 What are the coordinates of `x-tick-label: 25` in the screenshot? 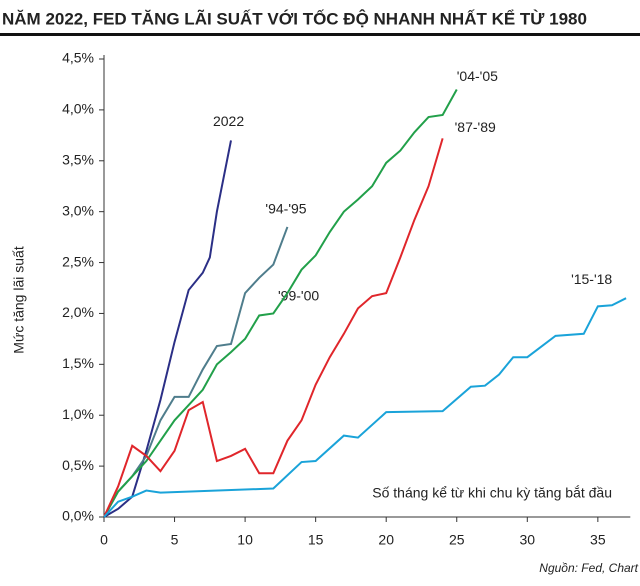 It's located at (457, 540).